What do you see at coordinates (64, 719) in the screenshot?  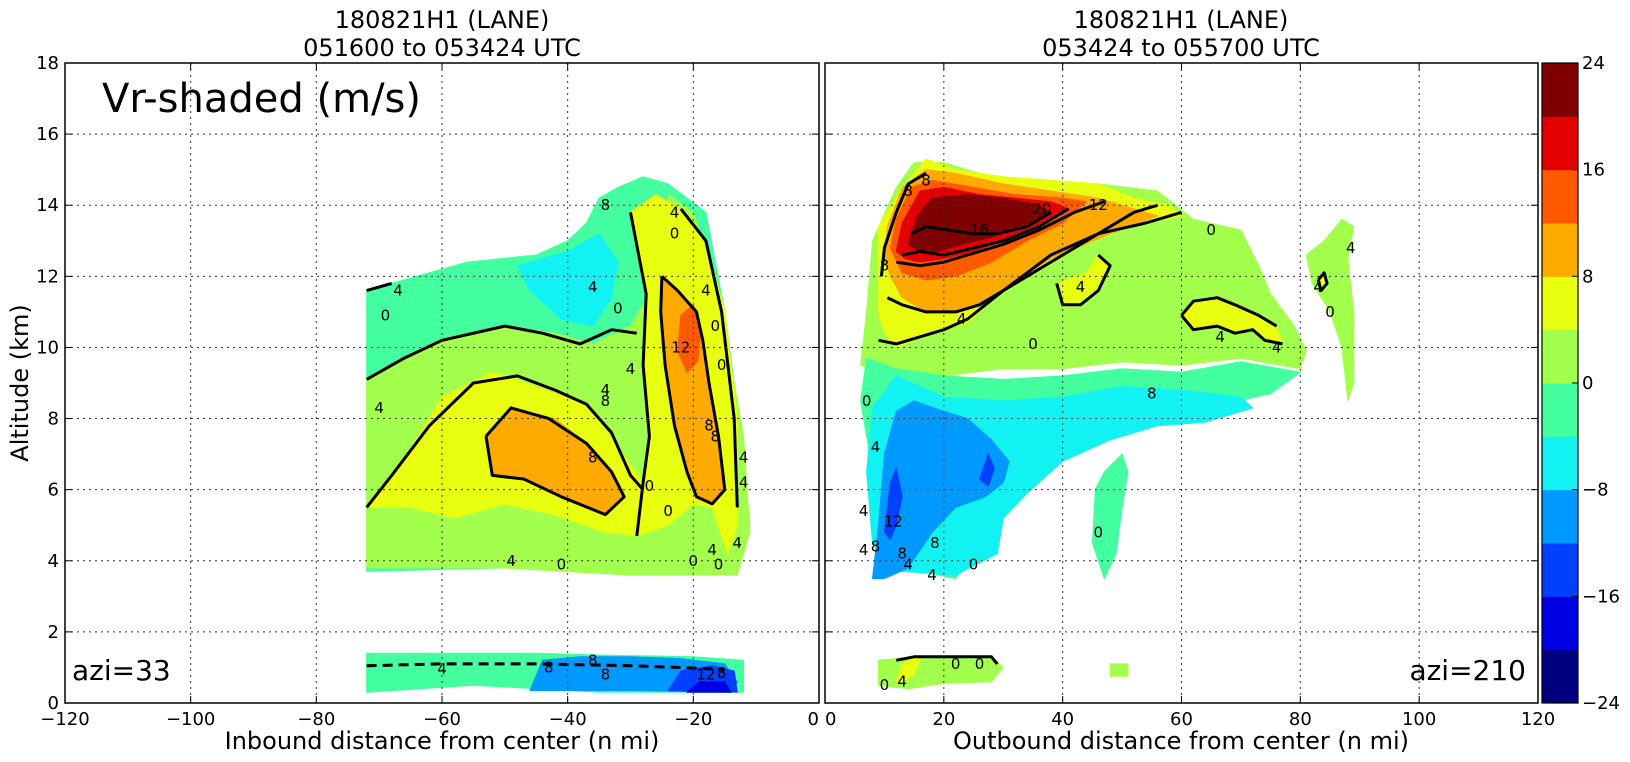 I see `x-tick-label: −120` at bounding box center [64, 719].